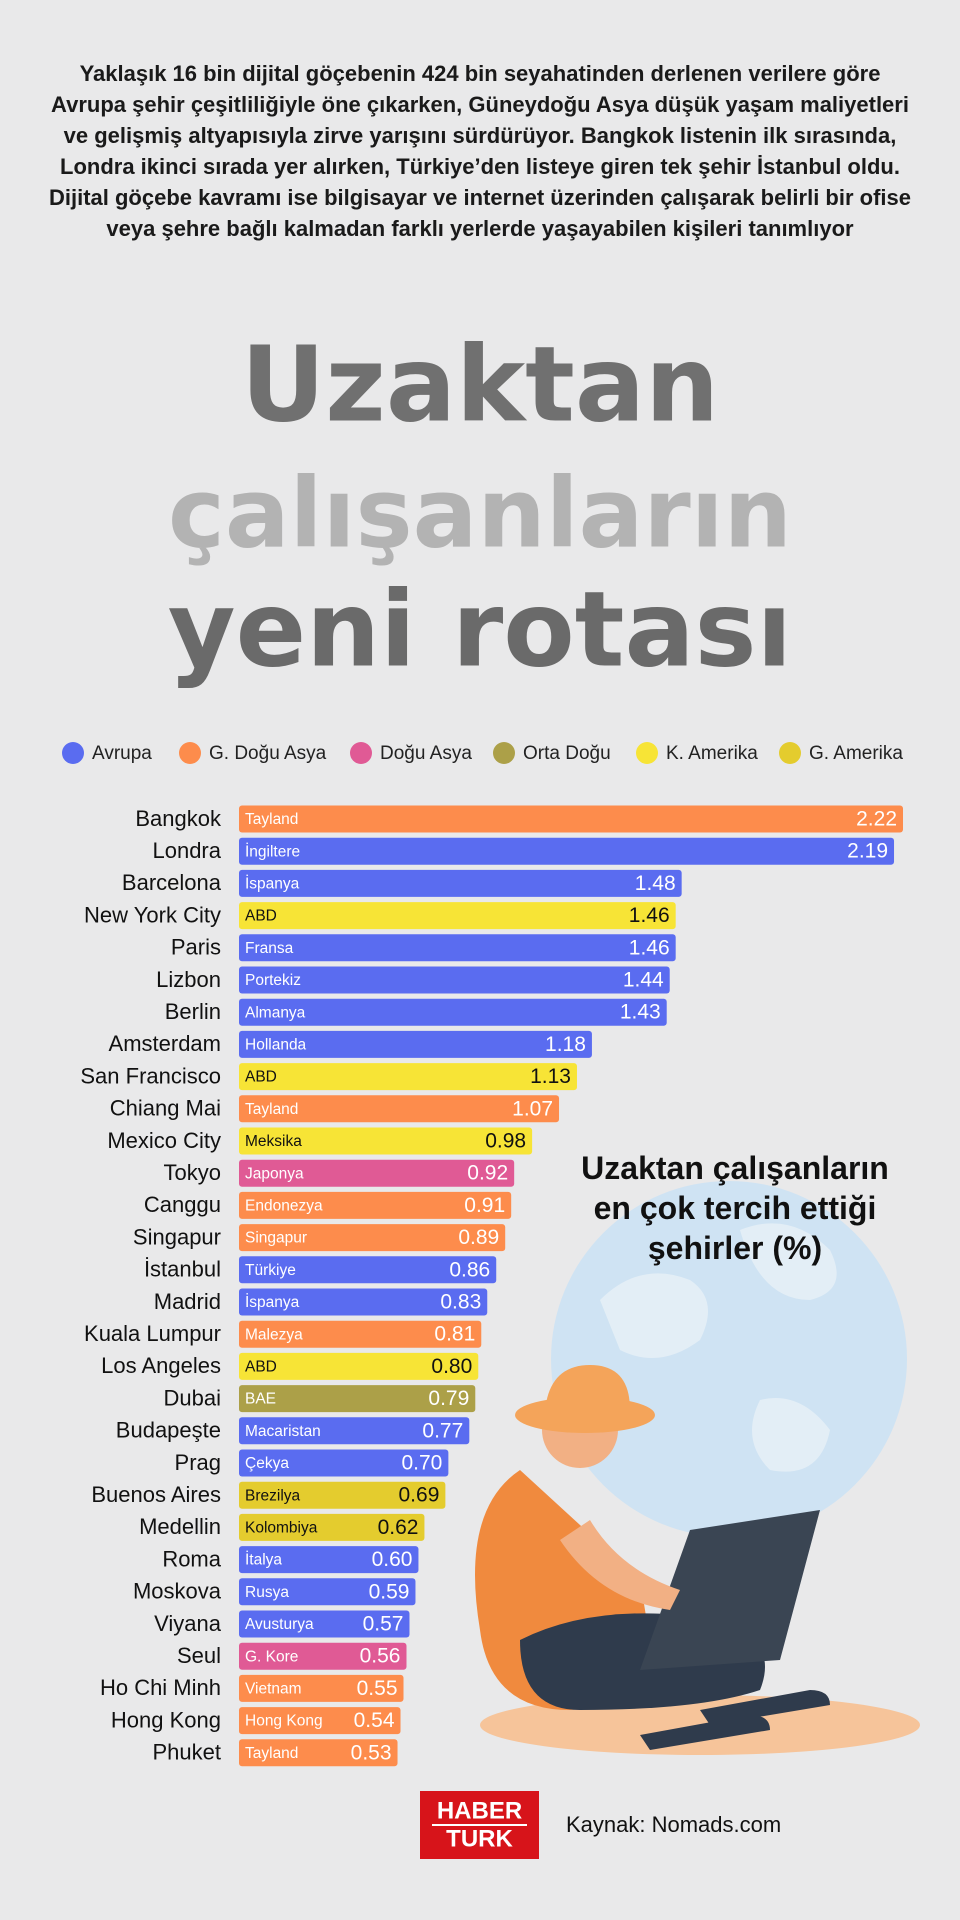 This screenshot has width=960, height=1920. Describe the element at coordinates (166, 1719) in the screenshot. I see `y-tick-label: Hong Kong` at that location.